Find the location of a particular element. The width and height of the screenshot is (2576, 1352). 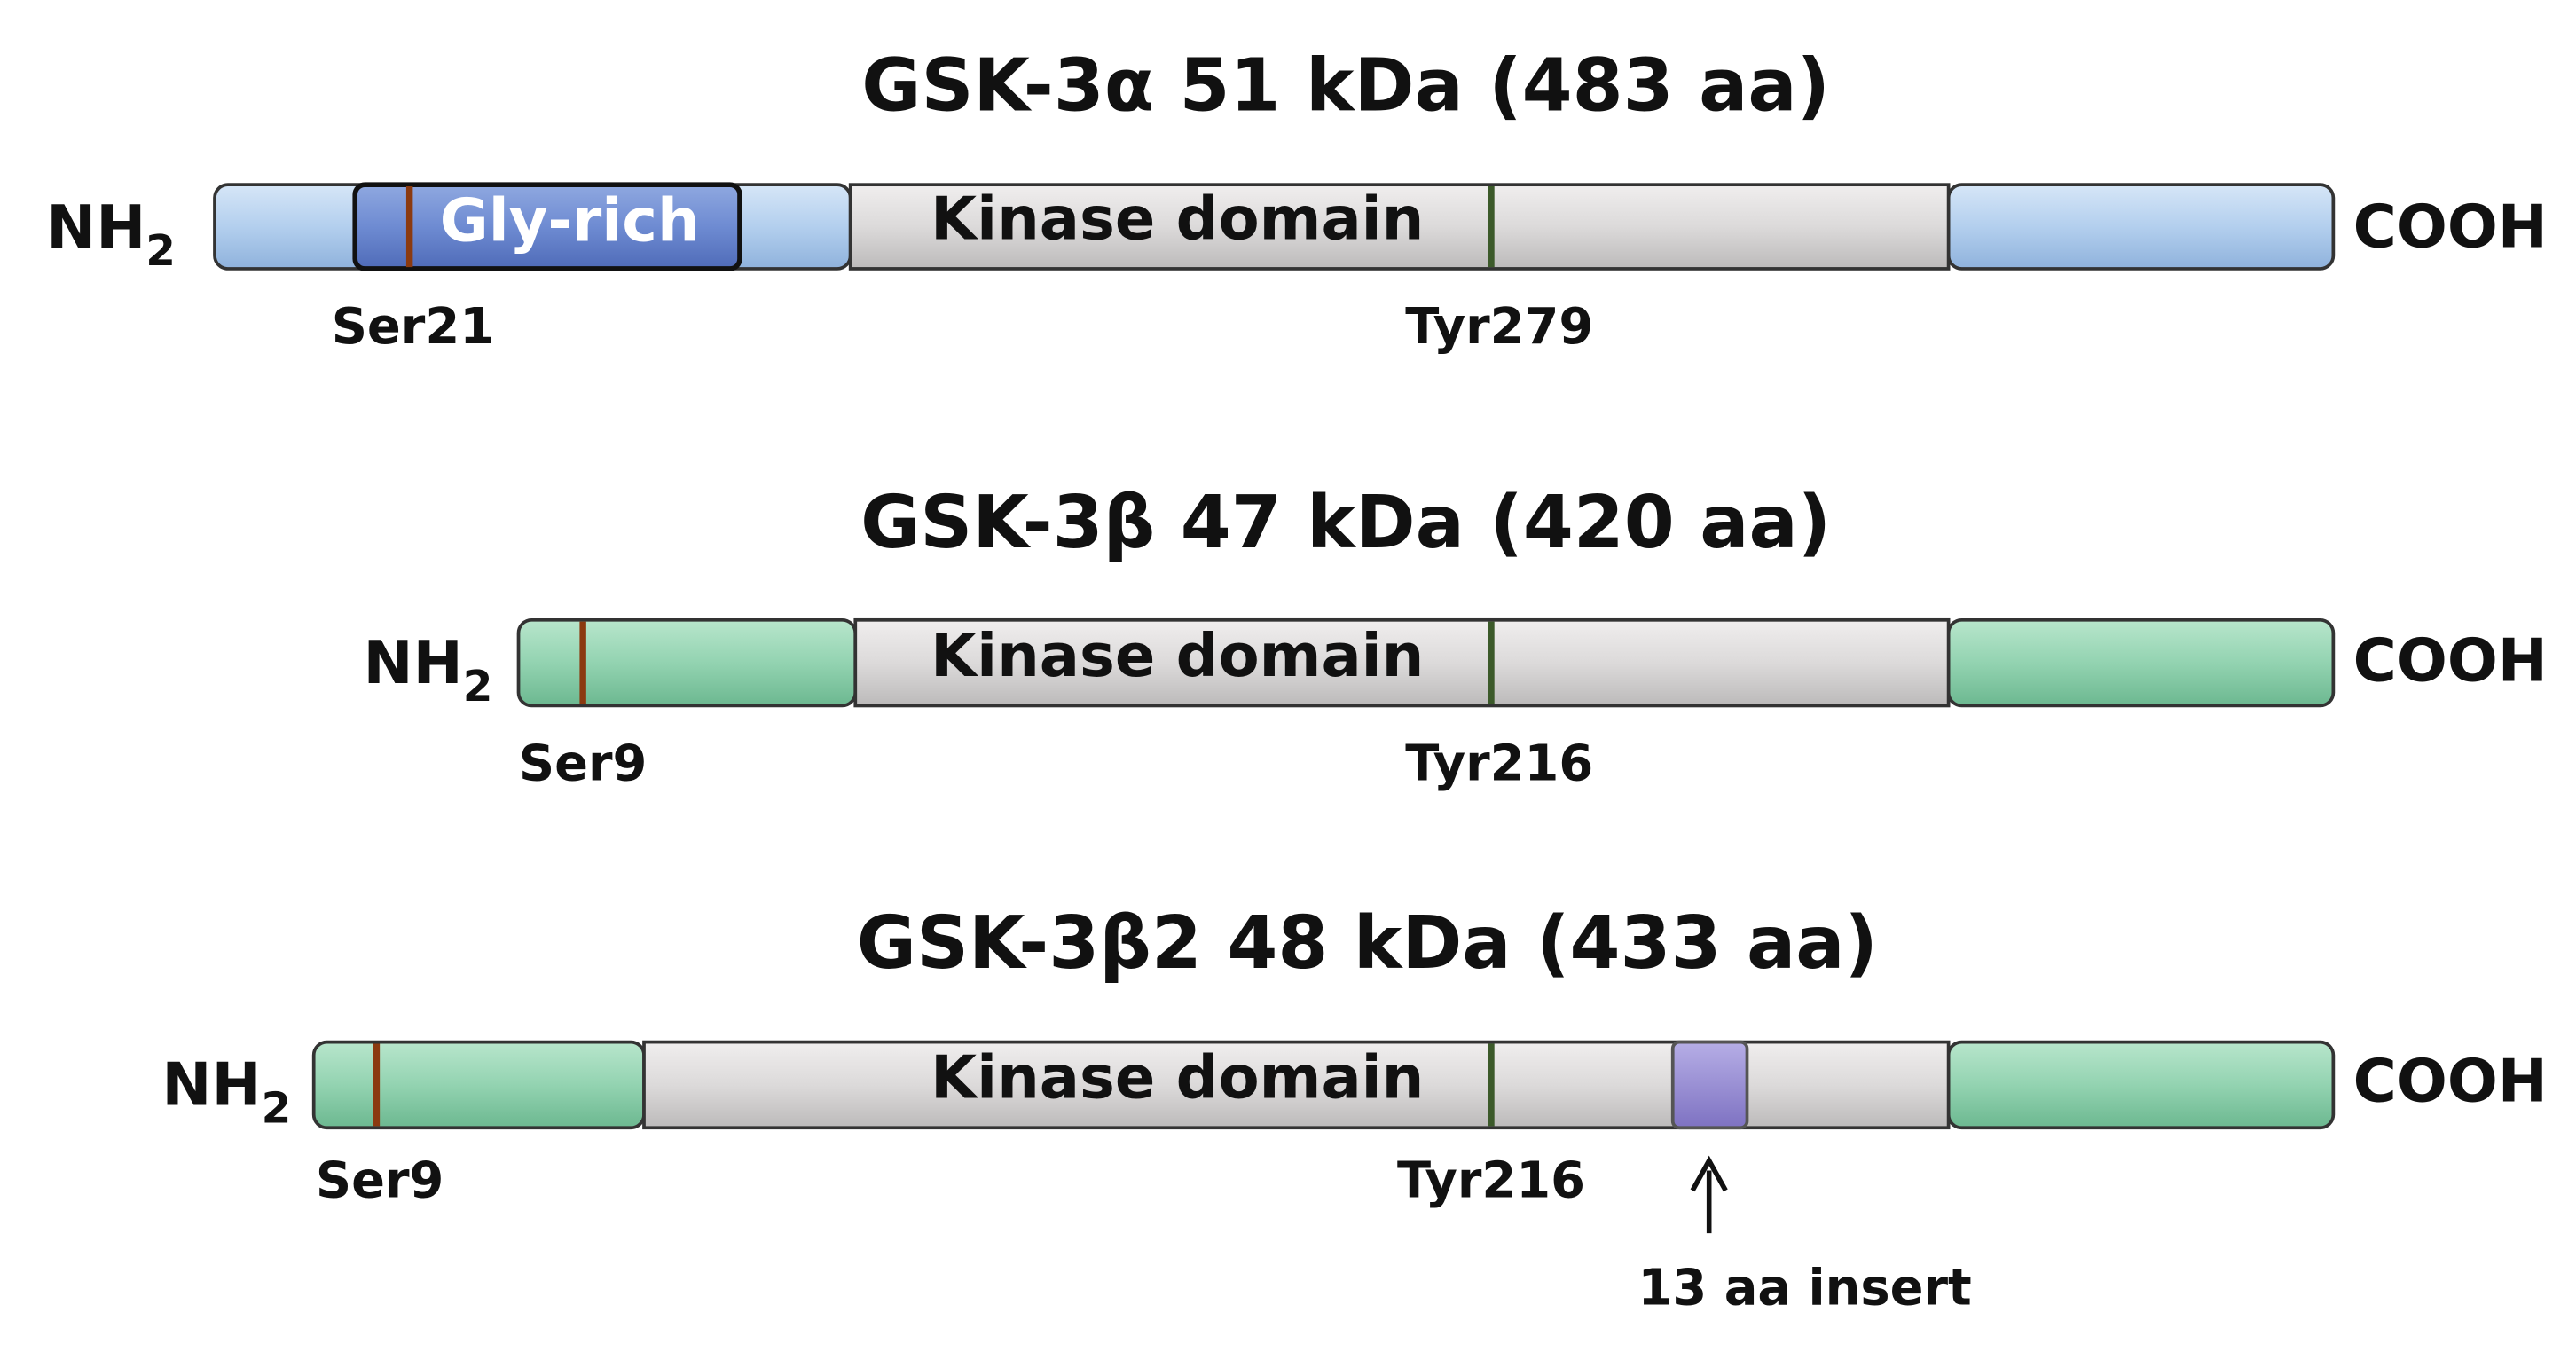

protein-title: GSK-3β 47 kDa (420 aa) is located at coordinates (1345, 523).